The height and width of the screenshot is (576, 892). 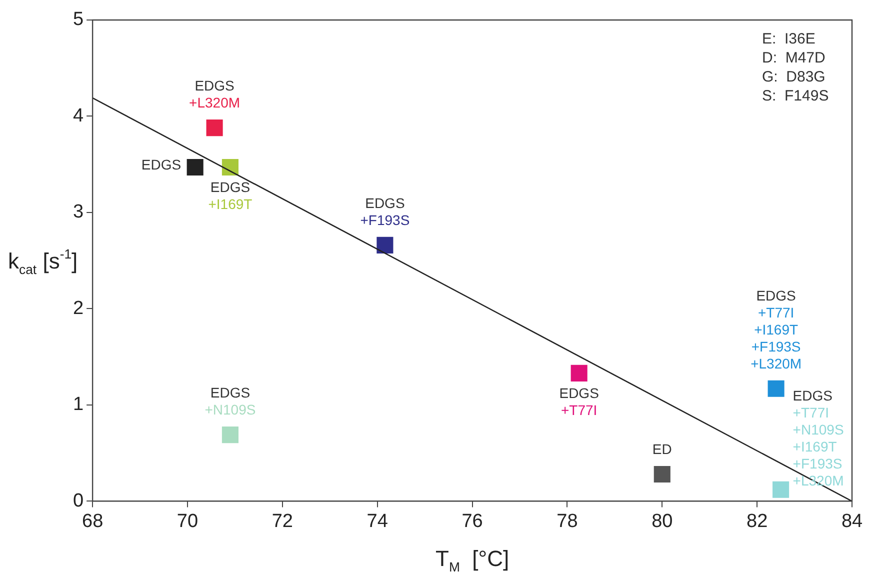 What do you see at coordinates (377, 521) in the screenshot?
I see `x-tick-label: 74` at bounding box center [377, 521].